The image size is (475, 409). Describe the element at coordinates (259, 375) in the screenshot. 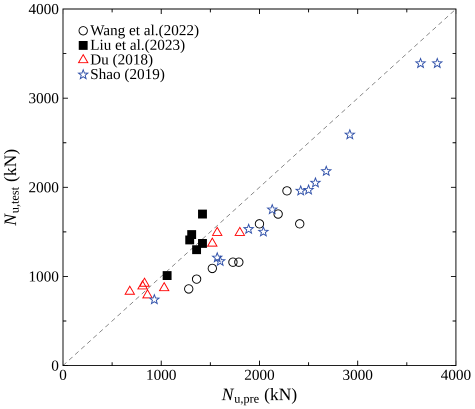

I see `x-tick-label: 2000` at that location.